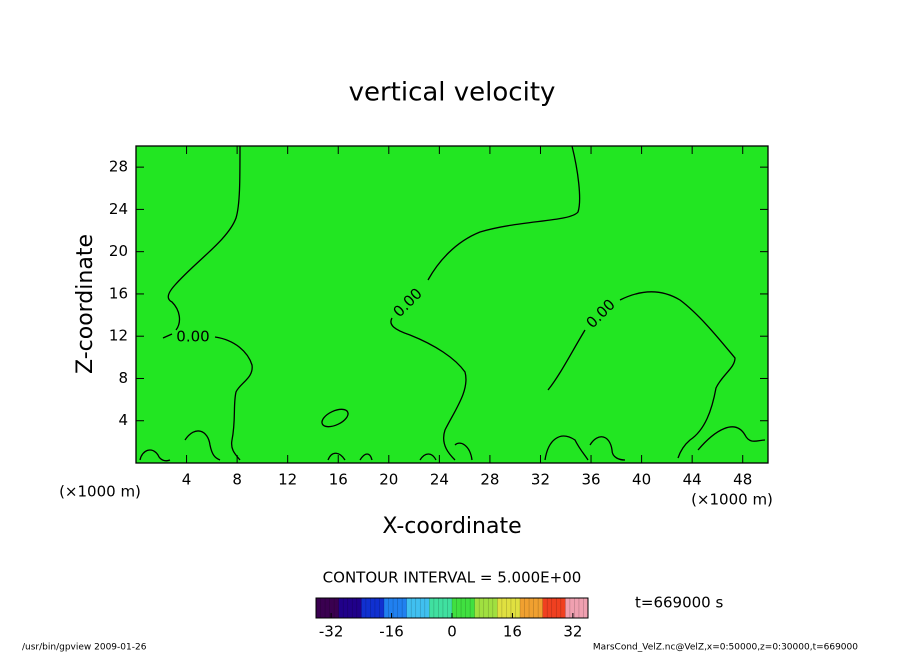 The width and height of the screenshot is (904, 654). I want to click on y-tick-label: 12, so click(118, 336).